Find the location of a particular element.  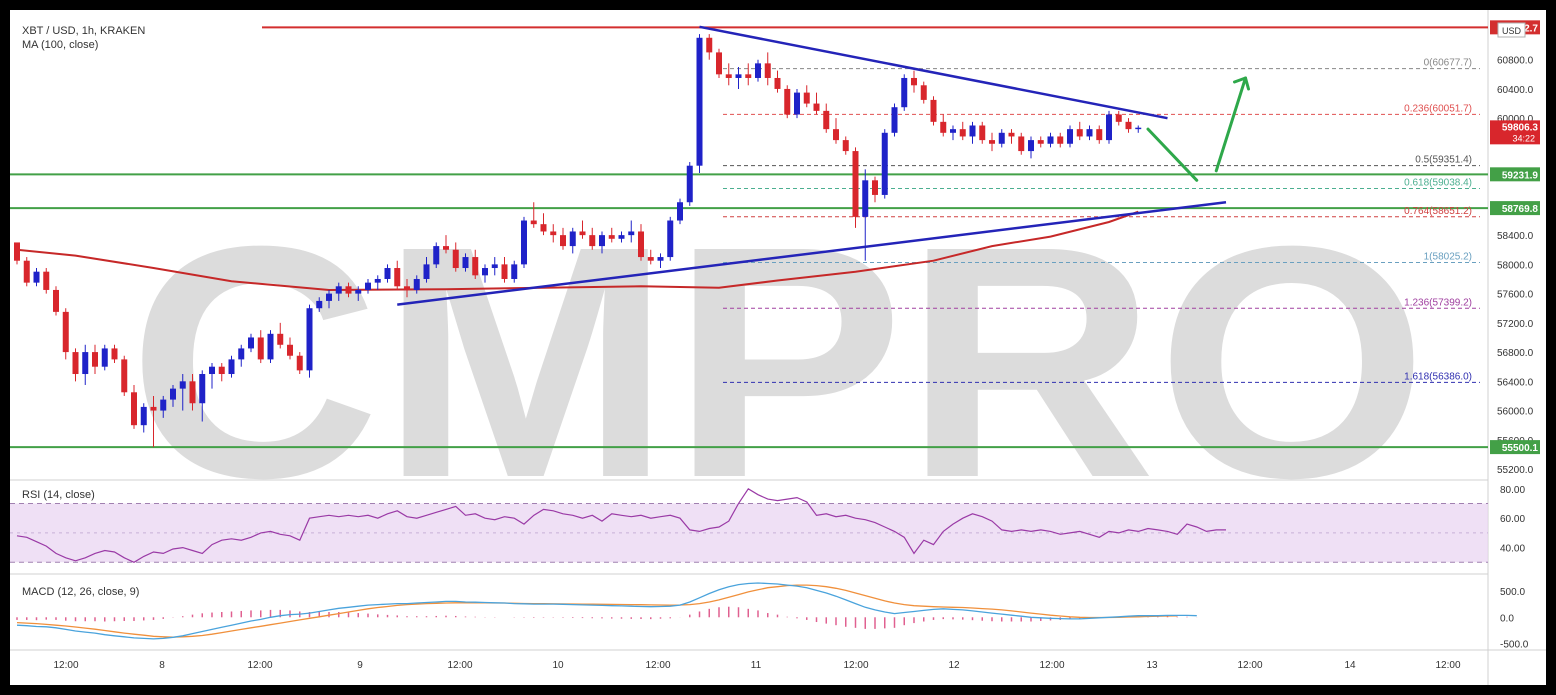

fib-level-label: 0.5(59351.4) is located at coordinates (1443, 160).